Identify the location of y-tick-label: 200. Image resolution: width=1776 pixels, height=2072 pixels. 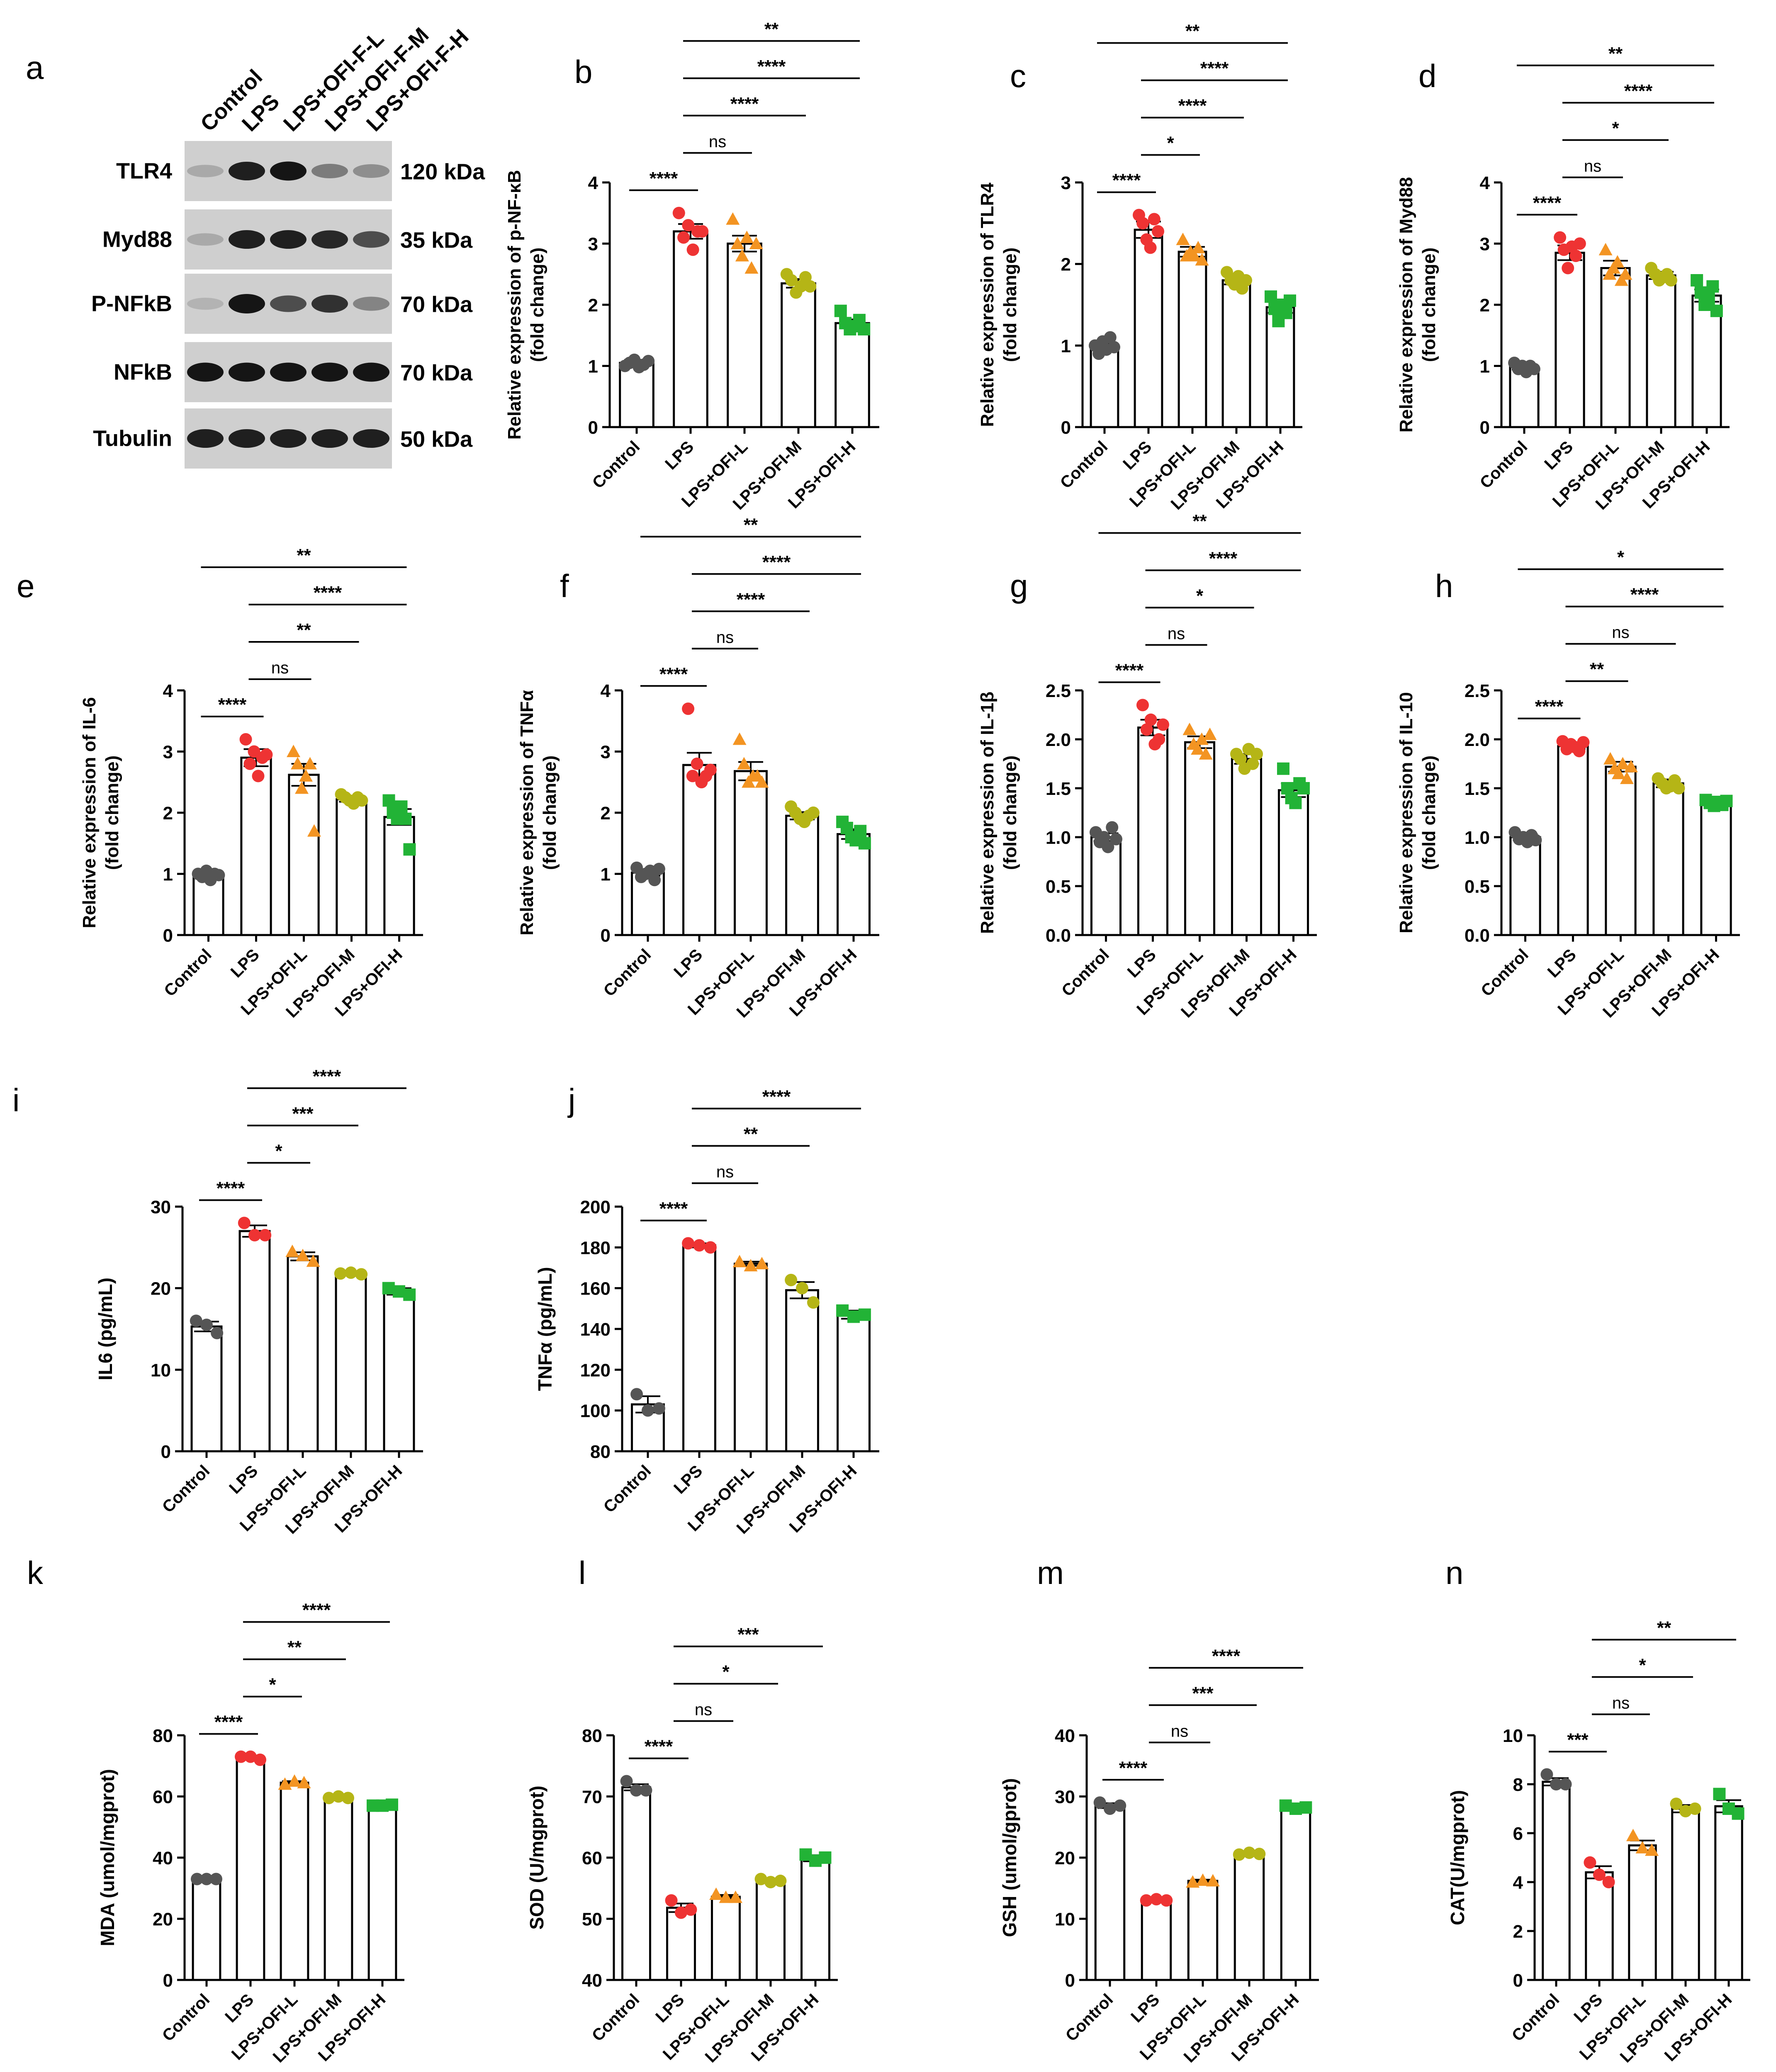
(595, 1207).